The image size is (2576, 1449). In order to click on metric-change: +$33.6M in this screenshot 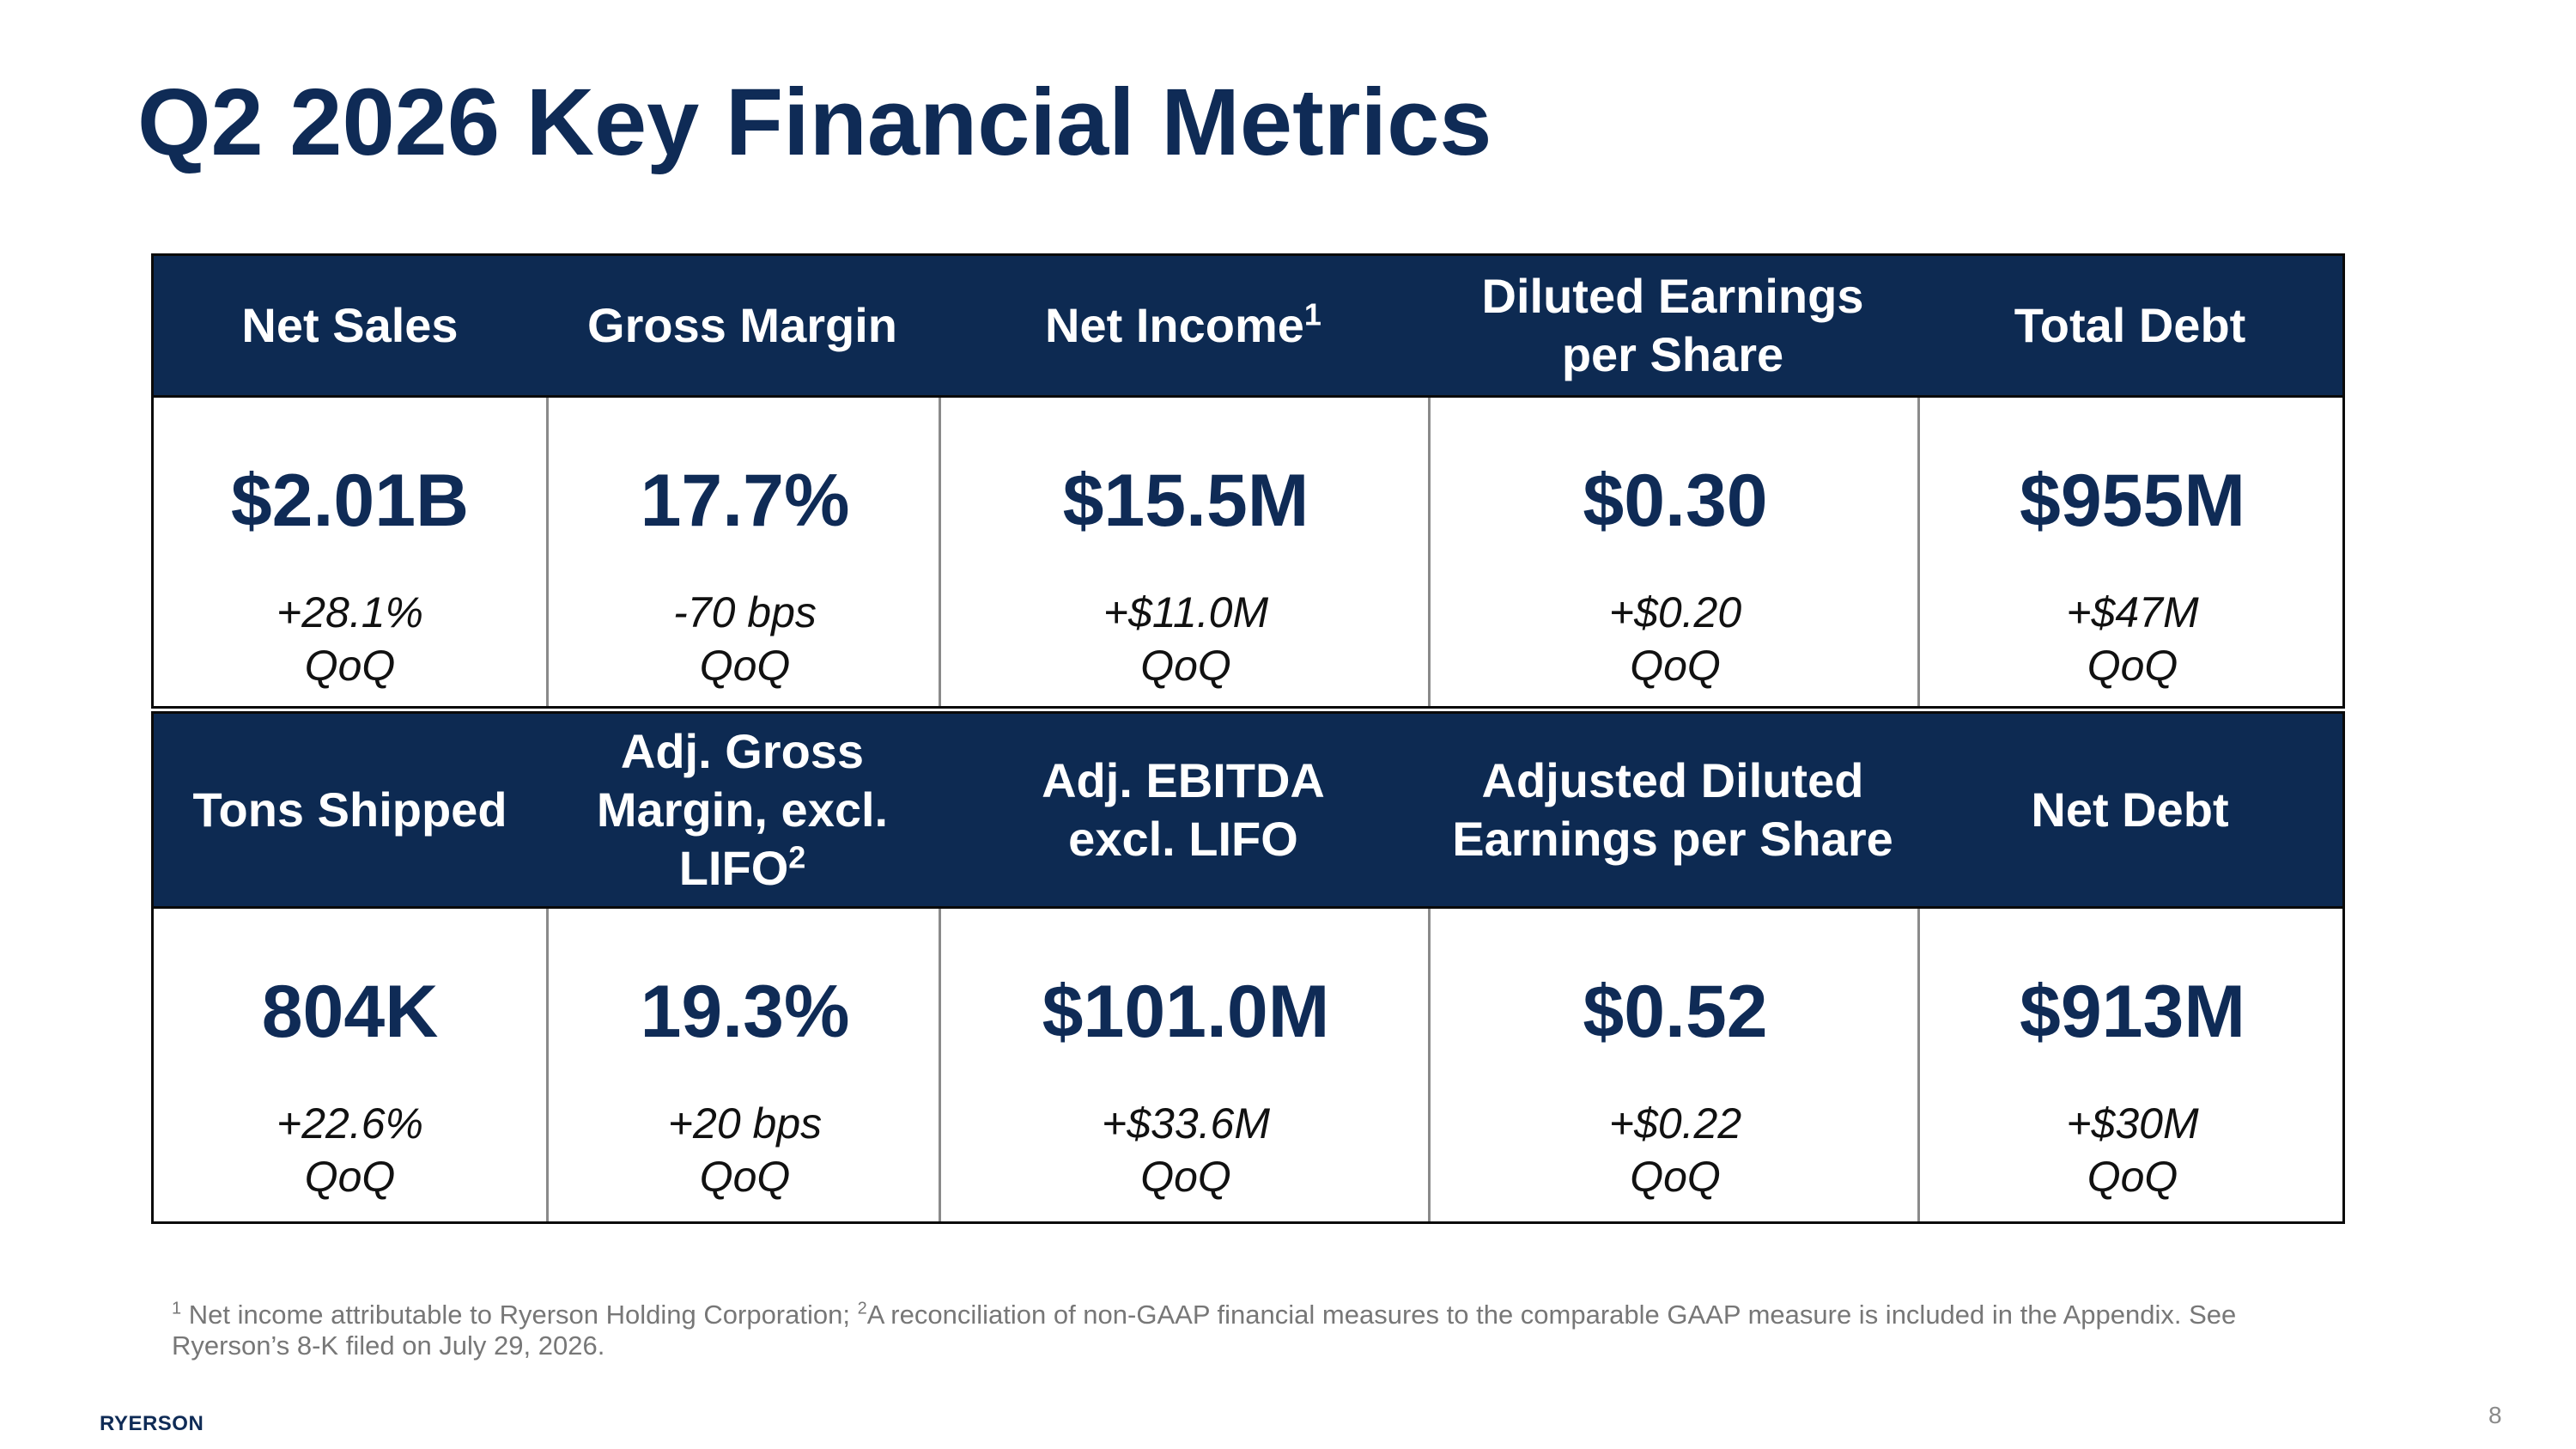, I will do `click(1186, 1123)`.